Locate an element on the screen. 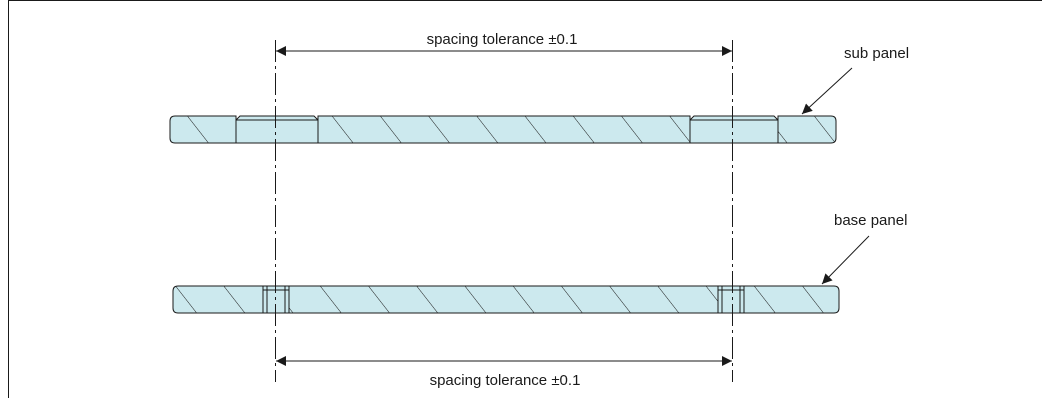 The image size is (1042, 398). sub-panel-callout: sub panel is located at coordinates (855, 80).